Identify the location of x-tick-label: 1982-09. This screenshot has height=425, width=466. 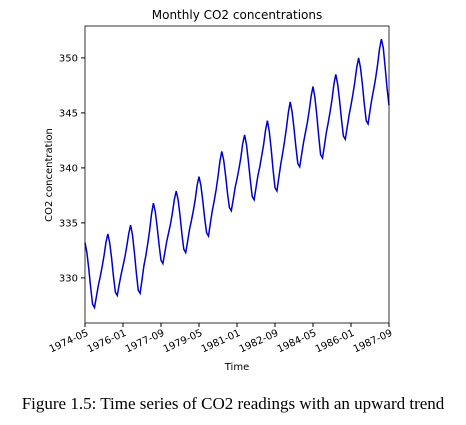
(259, 342).